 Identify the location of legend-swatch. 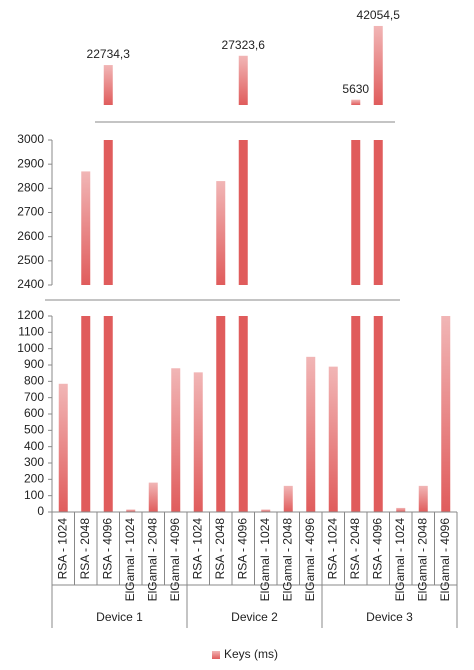
(216, 655).